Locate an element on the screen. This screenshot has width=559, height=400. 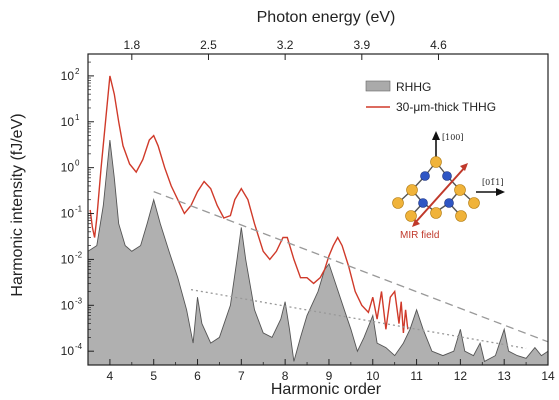
y-tick-exponent: -2 is located at coordinates (79, 254).